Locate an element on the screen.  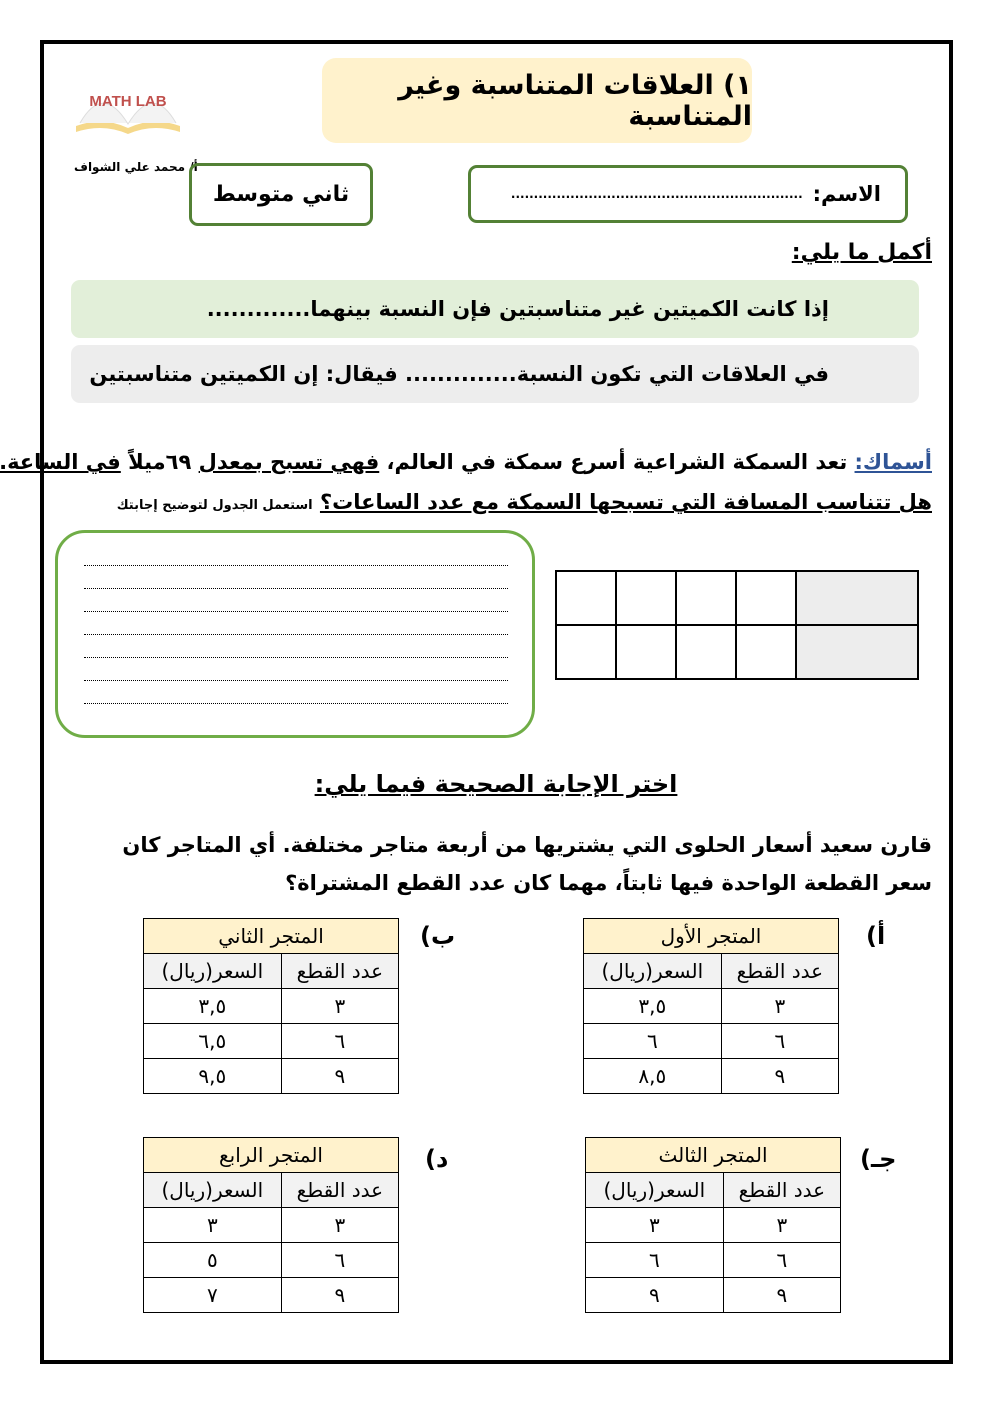
price-cell: ٩ is located at coordinates (654, 1295).